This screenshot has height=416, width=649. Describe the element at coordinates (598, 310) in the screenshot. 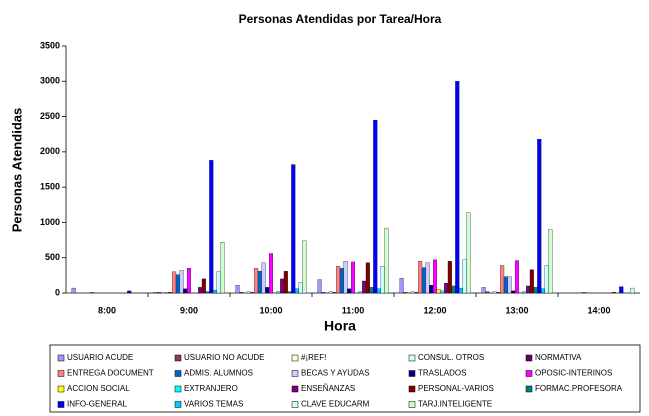

I see `x-tick-label: 14:00` at that location.